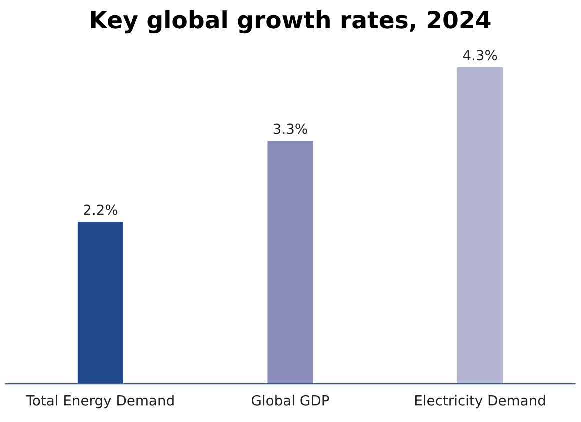 This screenshot has width=581, height=422. Describe the element at coordinates (100, 402) in the screenshot. I see `x-tick-label: Total Energy Demand` at that location.